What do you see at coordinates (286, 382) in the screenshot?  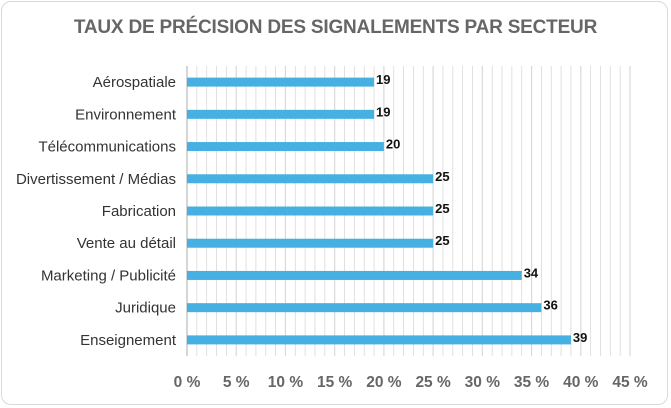 I see `x-tick-label: 10 %` at bounding box center [286, 382].